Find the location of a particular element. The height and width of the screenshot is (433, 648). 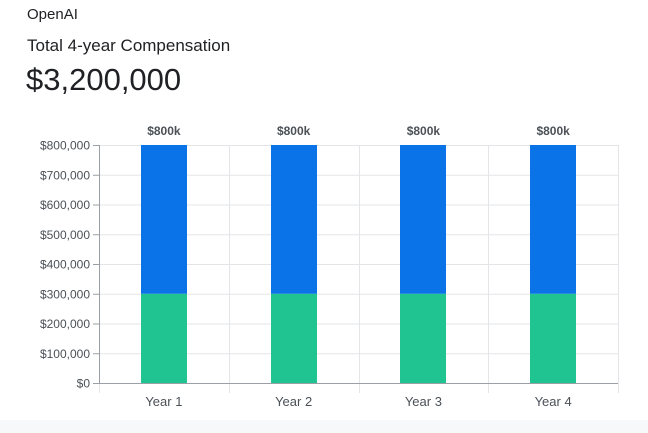

x-tick-label: Year 2 is located at coordinates (293, 401).